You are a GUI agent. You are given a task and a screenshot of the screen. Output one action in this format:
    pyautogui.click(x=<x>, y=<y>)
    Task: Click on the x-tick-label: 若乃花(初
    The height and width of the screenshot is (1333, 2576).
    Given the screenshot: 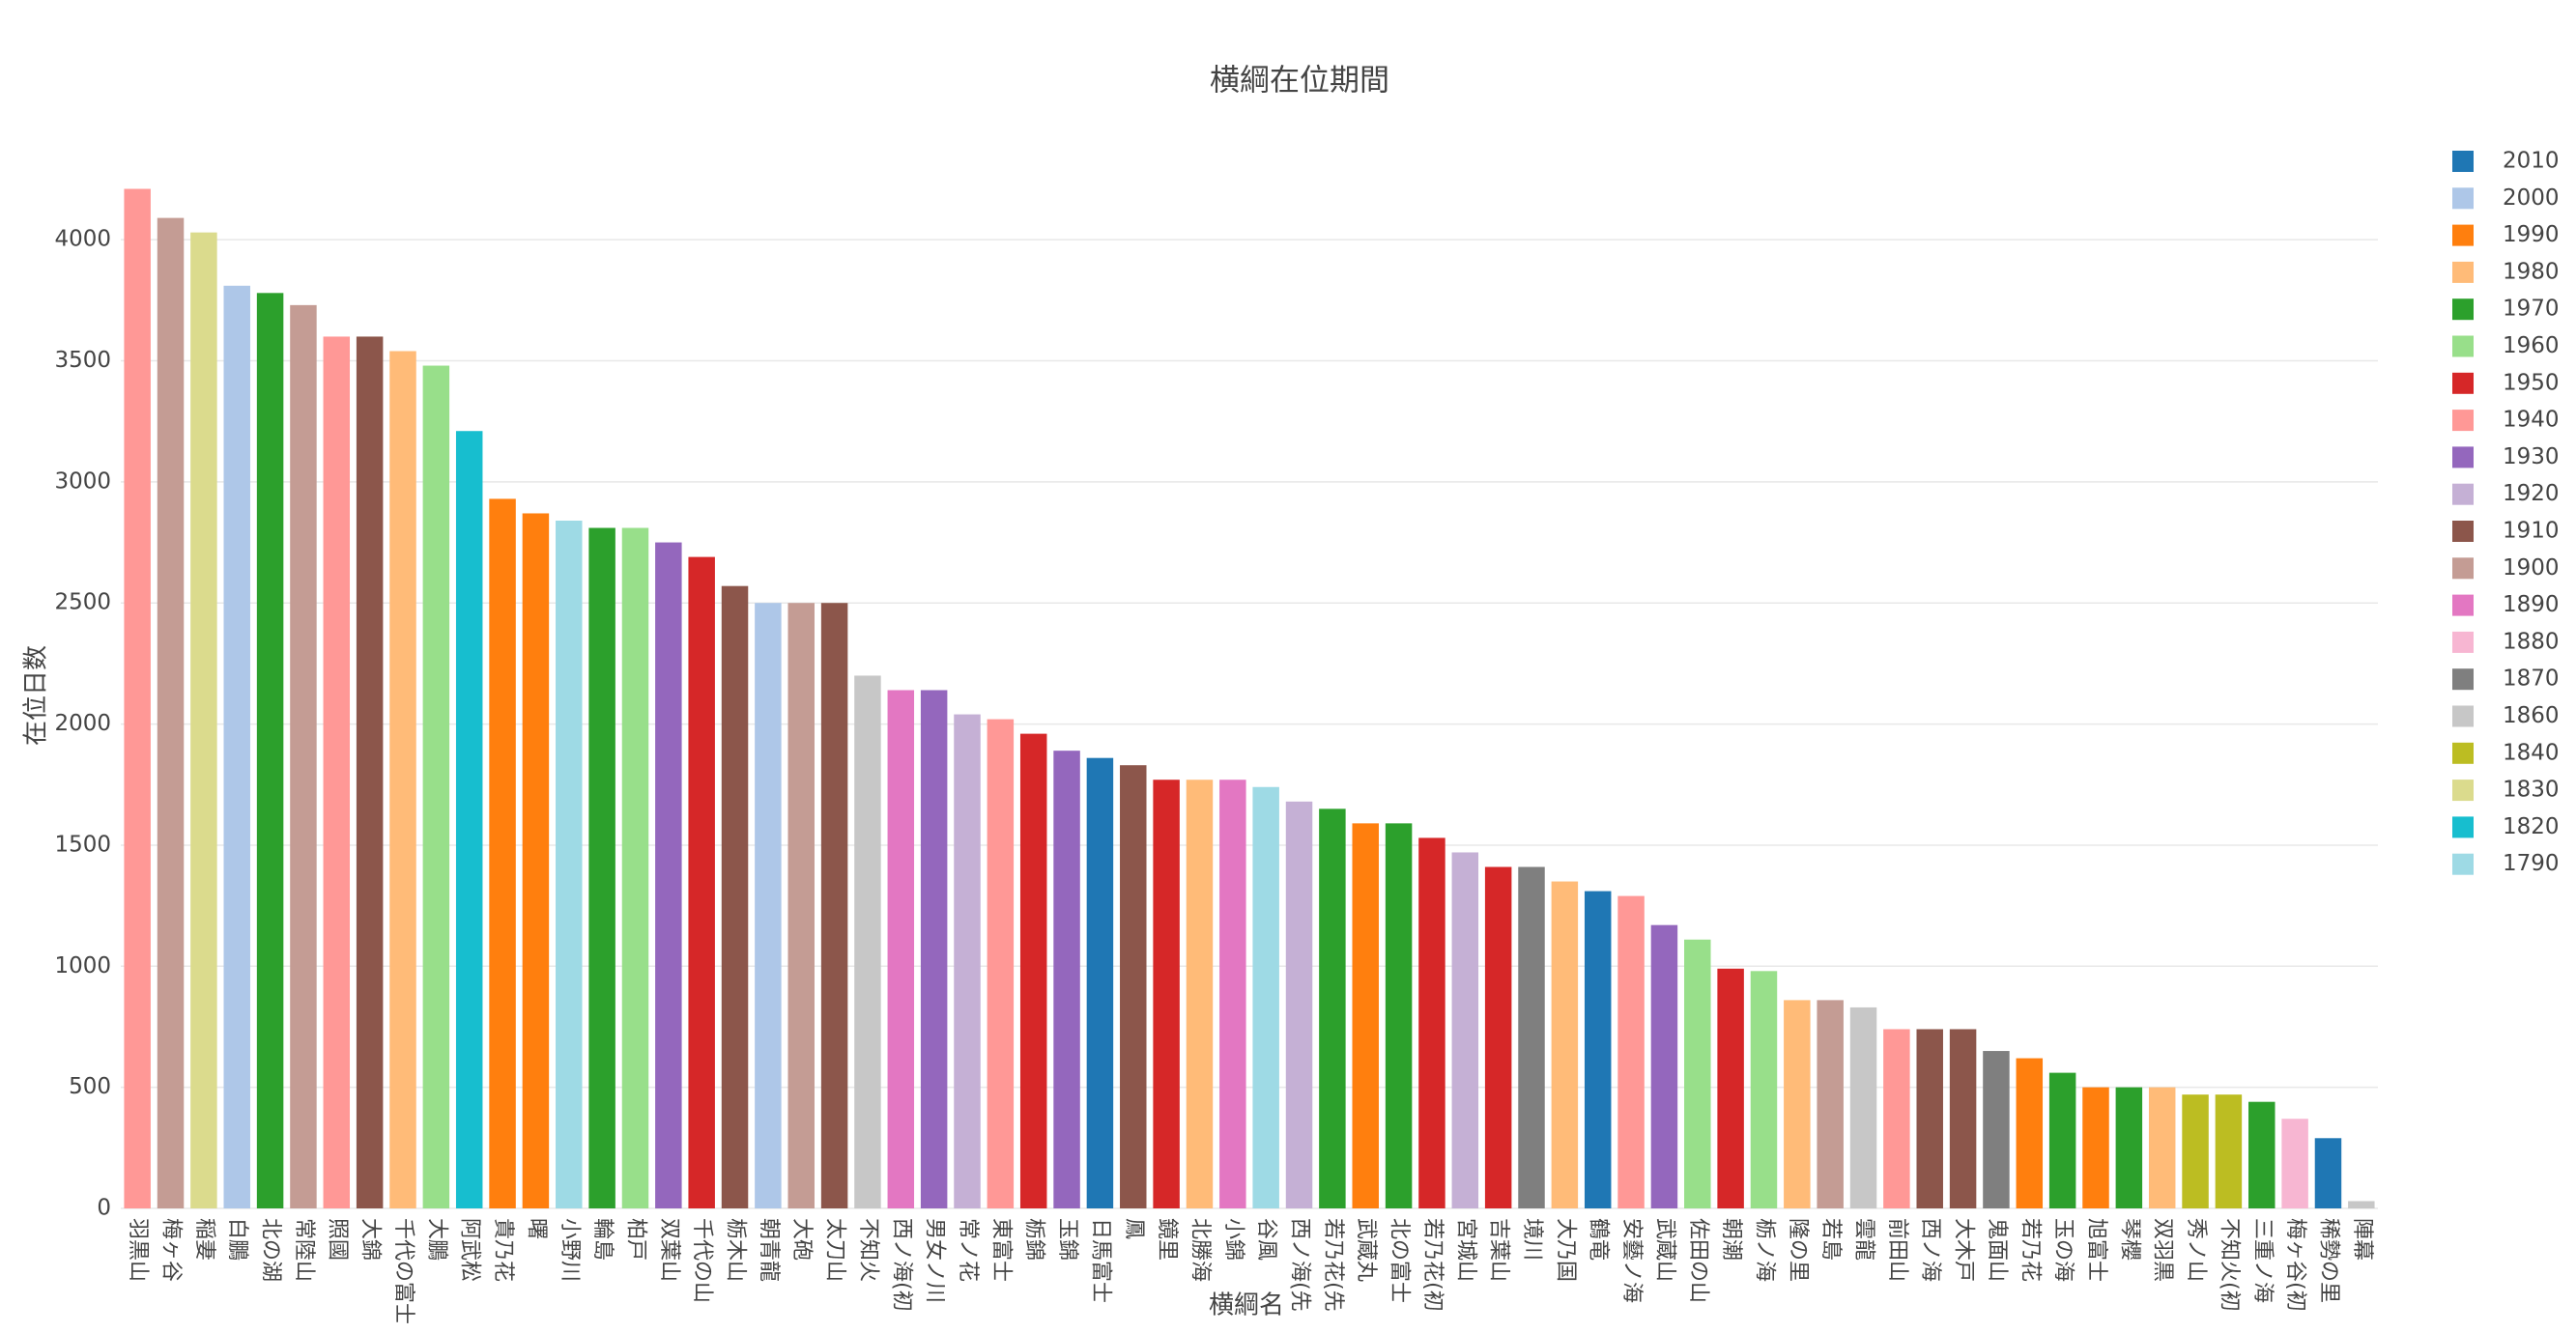 What is the action you would take?
    pyautogui.click(x=1433, y=1265)
    